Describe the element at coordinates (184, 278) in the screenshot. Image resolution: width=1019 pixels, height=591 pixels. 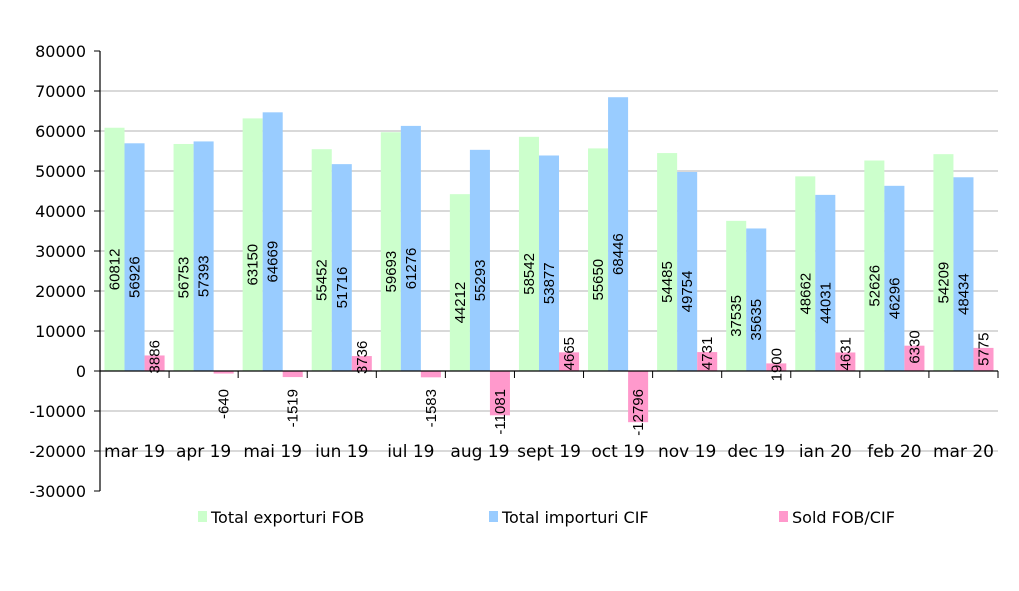
I see `data-label: 56753` at that location.